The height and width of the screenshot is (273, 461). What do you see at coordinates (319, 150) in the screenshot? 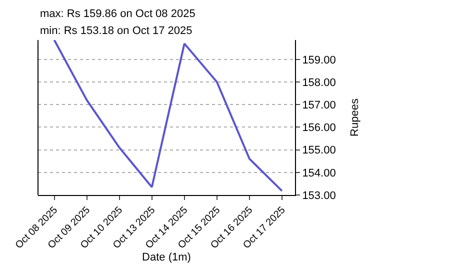
I see `y-tick-label: 155.00` at bounding box center [319, 150].